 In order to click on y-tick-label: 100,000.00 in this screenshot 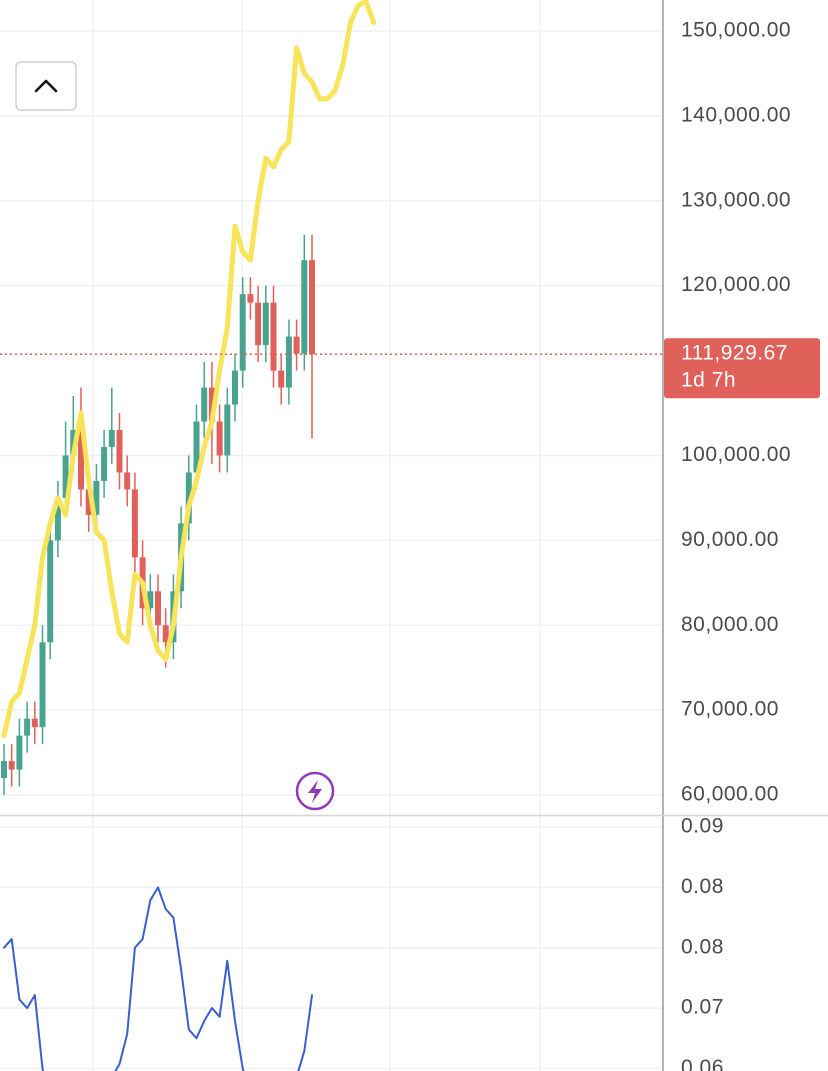, I will do `click(736, 454)`.